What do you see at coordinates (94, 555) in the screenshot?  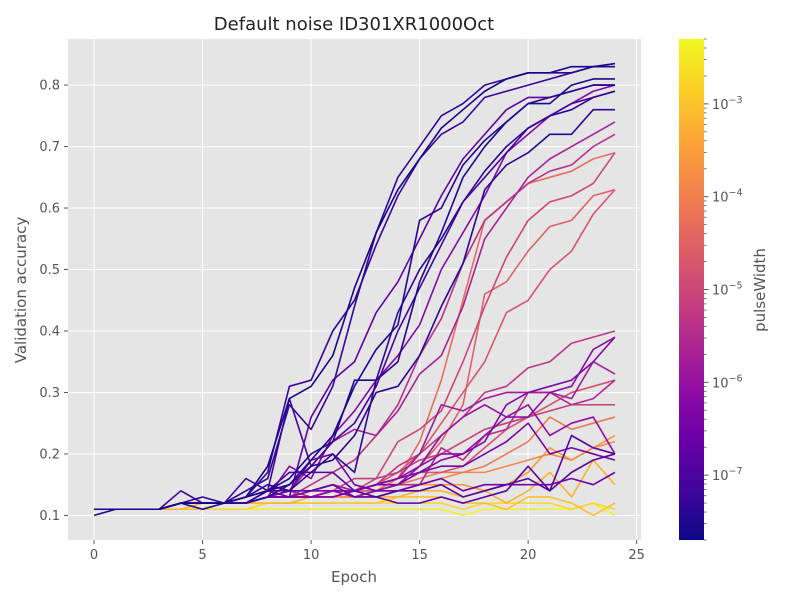 I see `x-tick-label: 0` at bounding box center [94, 555].